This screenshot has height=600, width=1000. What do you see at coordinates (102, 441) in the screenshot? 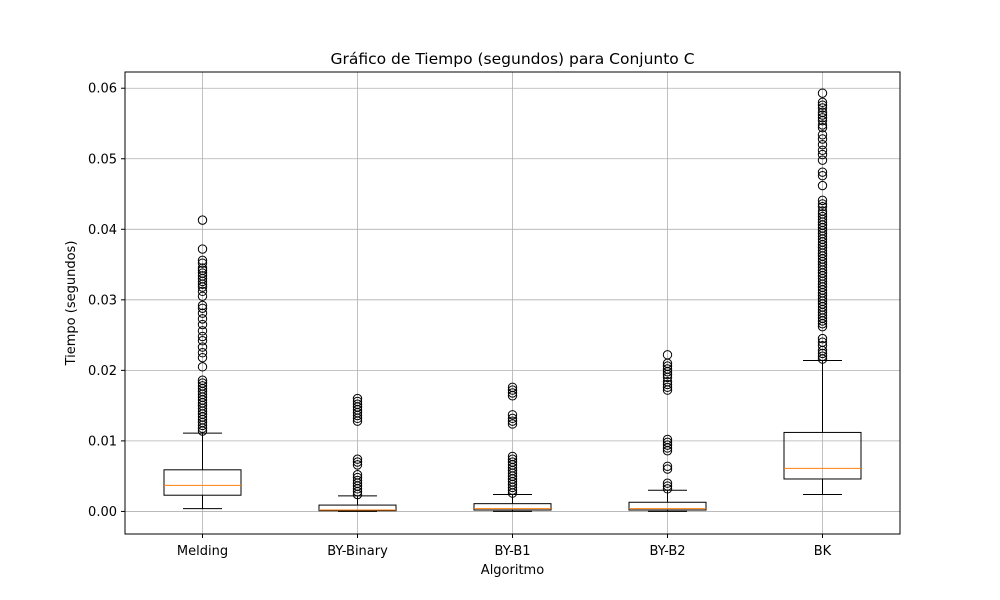
I see `y-tick-label: 0.01` at bounding box center [102, 441].